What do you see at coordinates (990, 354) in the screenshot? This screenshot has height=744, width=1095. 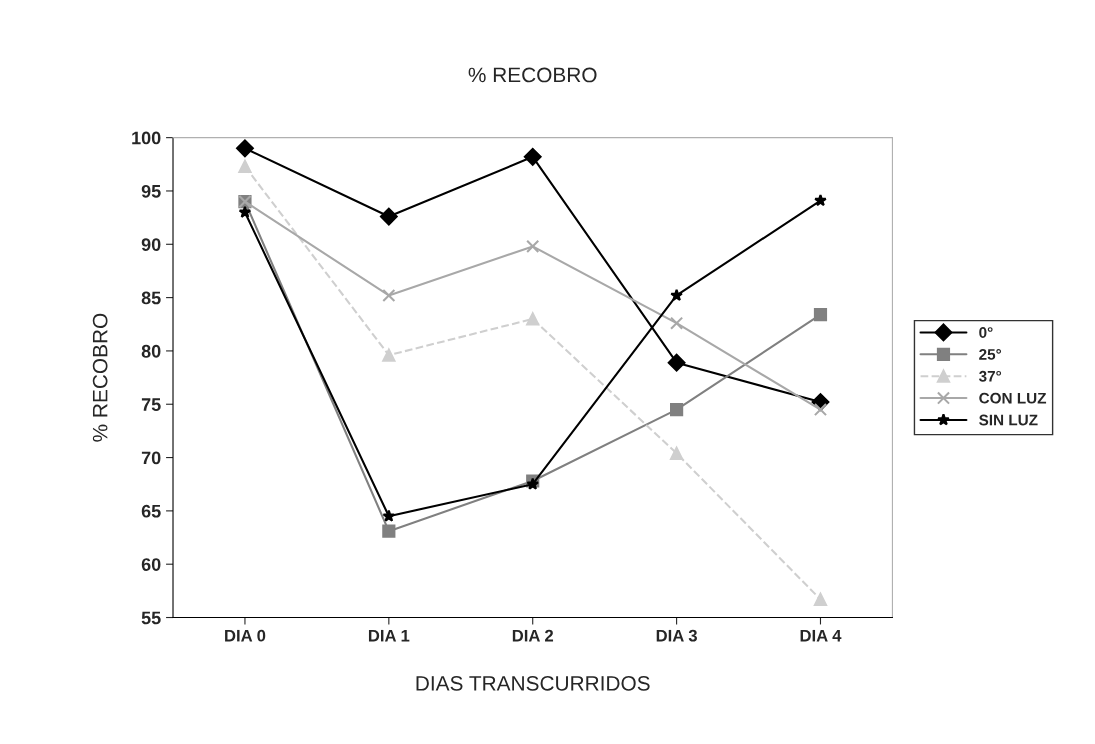 I see `legend-label: 25°` at bounding box center [990, 354].